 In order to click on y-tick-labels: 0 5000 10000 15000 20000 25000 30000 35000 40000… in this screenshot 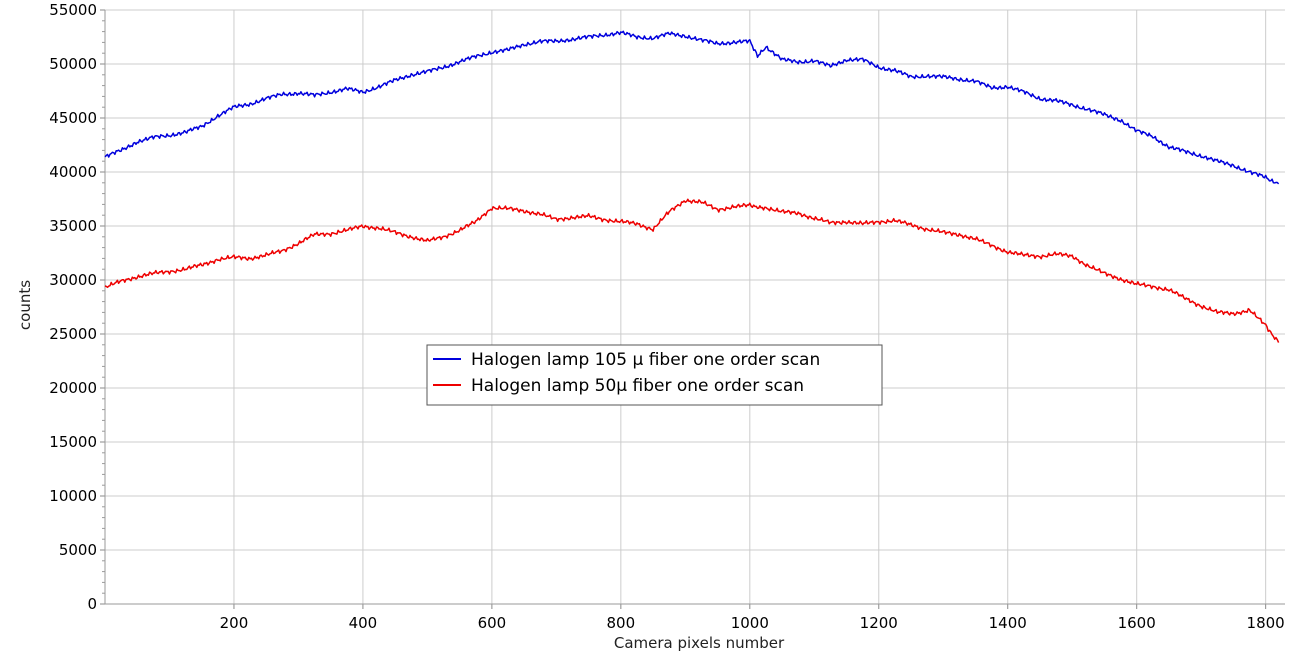, I will do `click(73, 307)`.